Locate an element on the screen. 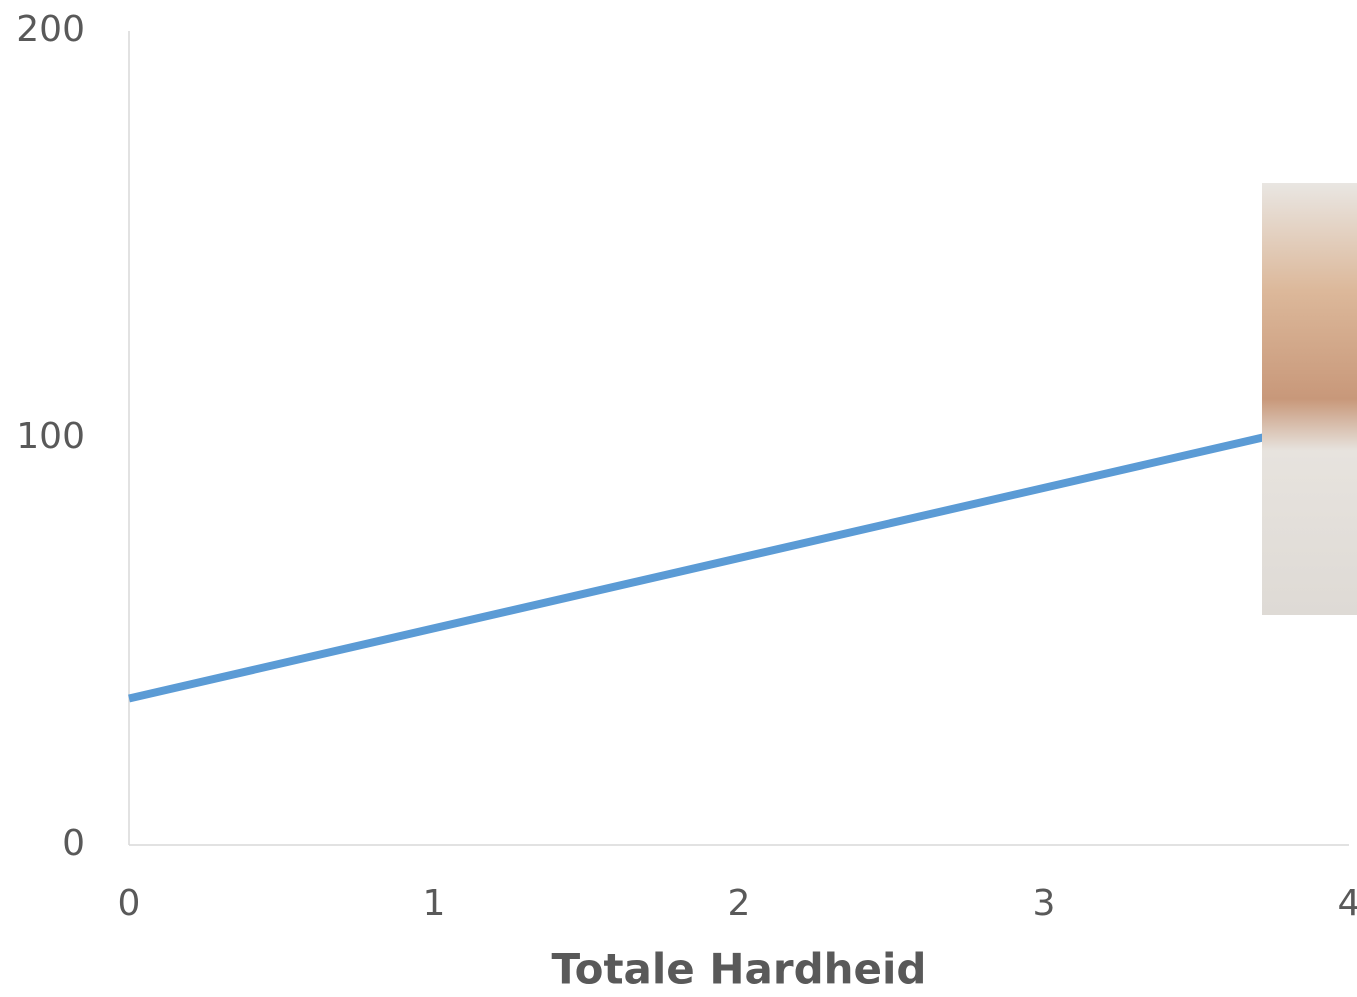  y-tick-label: 0 is located at coordinates (73, 843).